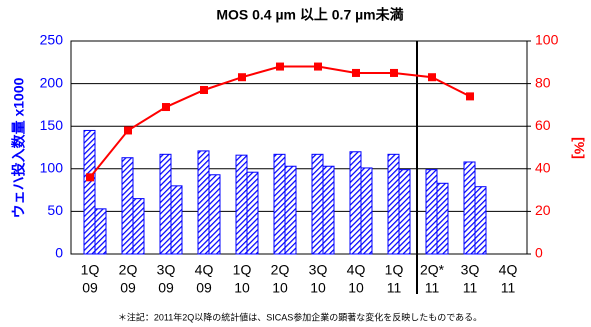 Image resolution: width=591 pixels, height=327 pixels. I want to click on y-tick-label: 150, so click(52, 125).